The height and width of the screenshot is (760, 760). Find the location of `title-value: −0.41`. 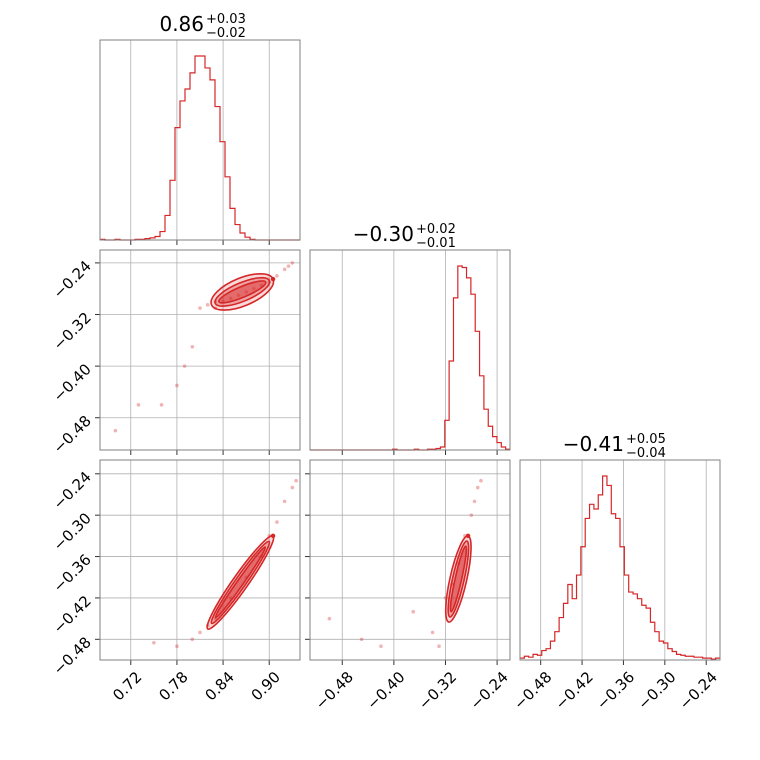

title-value: −0.41 is located at coordinates (593, 444).